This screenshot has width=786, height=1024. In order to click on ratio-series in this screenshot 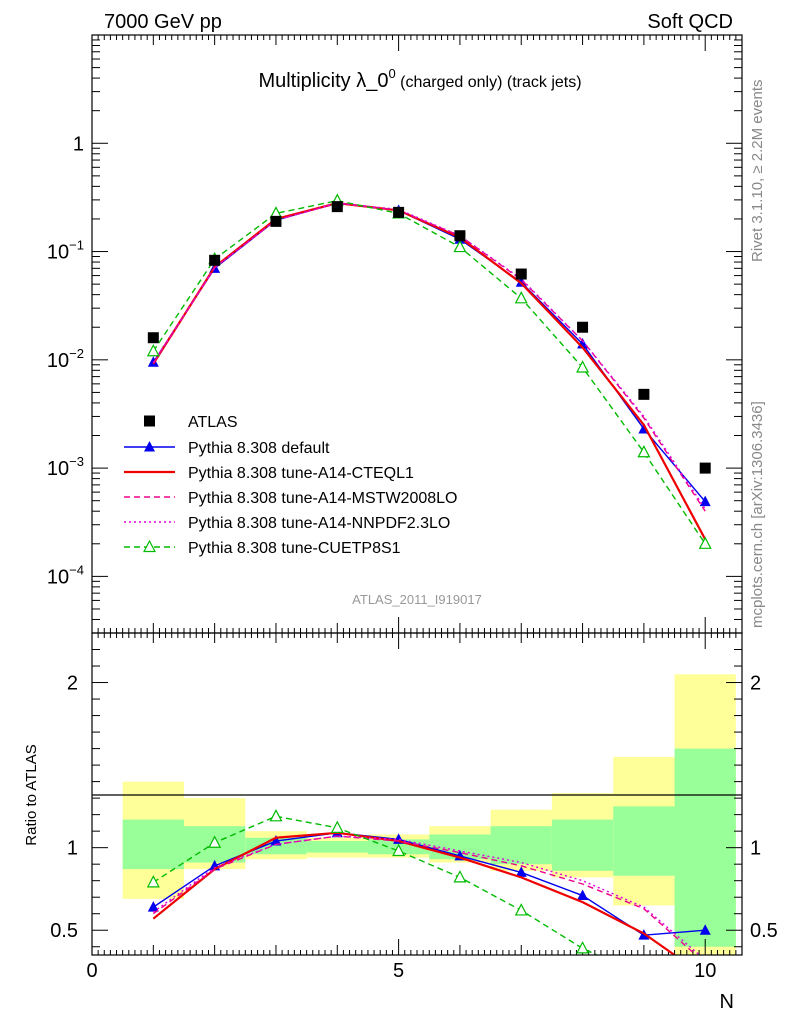, I will do `click(428, 881)`.